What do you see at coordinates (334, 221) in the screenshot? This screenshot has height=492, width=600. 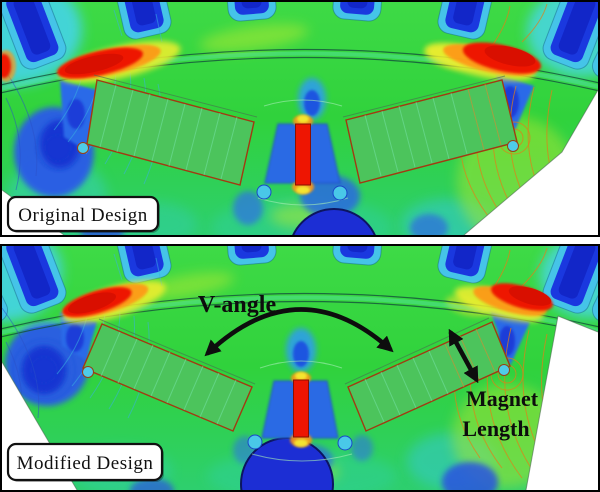 I see `rotor-hole` at bounding box center [334, 221].